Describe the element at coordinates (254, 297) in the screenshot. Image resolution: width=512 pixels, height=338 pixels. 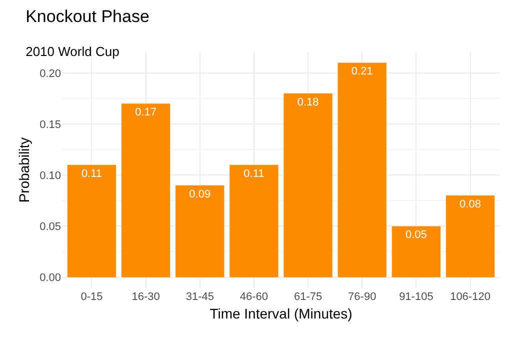
I see `x-tick-label: 46-60` at that location.